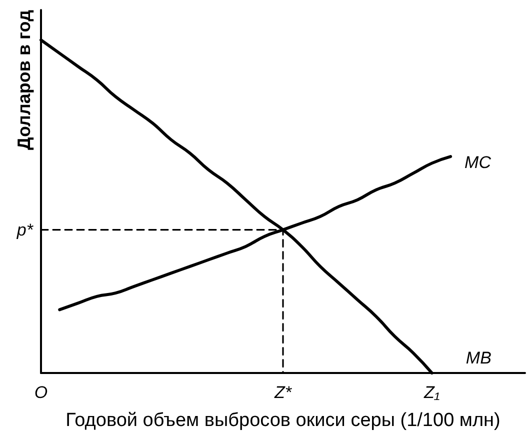 The height and width of the screenshot is (435, 528). Describe the element at coordinates (283, 392) in the screenshot. I see `x-tick-label: Z*` at that location.